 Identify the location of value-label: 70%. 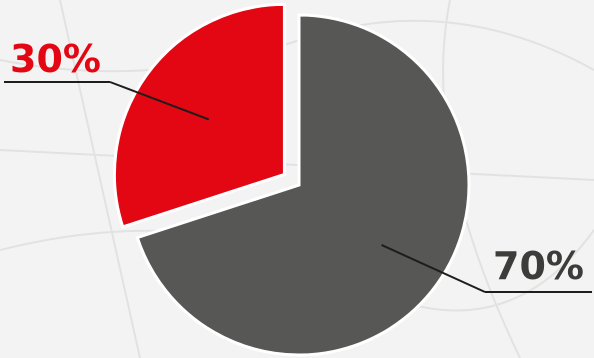
(538, 266).